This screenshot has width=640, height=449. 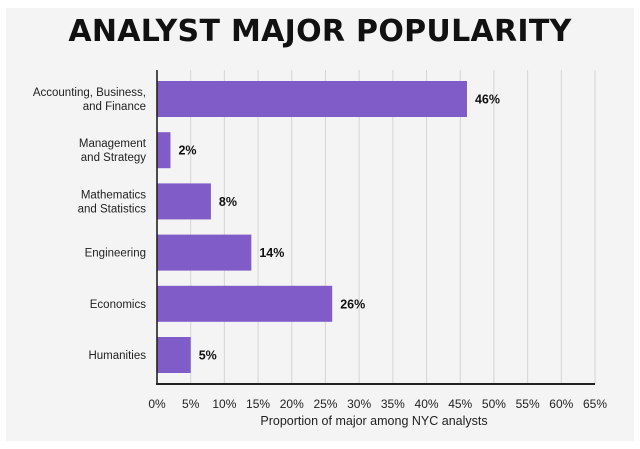 I want to click on value-label: 8%, so click(x=228, y=202).